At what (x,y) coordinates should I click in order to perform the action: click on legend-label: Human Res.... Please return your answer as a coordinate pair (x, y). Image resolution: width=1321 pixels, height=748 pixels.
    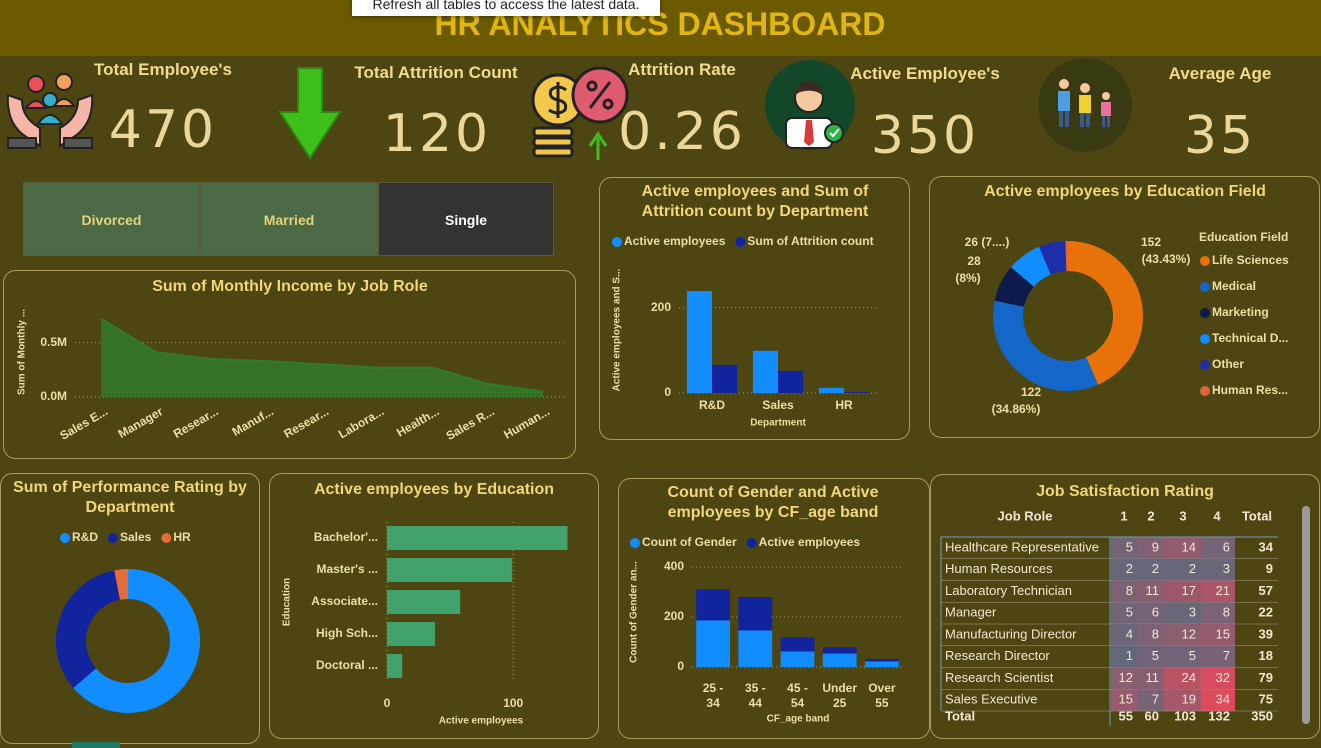
    Looking at the image, I should click on (1250, 390).